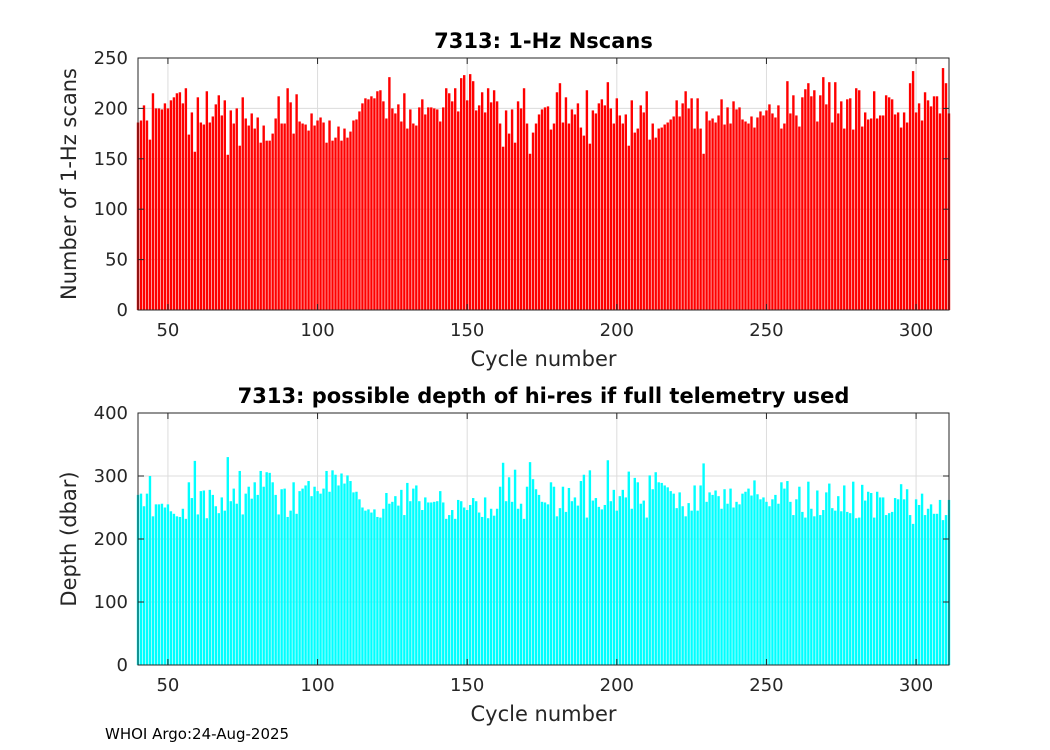 The height and width of the screenshot is (750, 1050). I want to click on x-tick-label: 50, so click(167, 685).